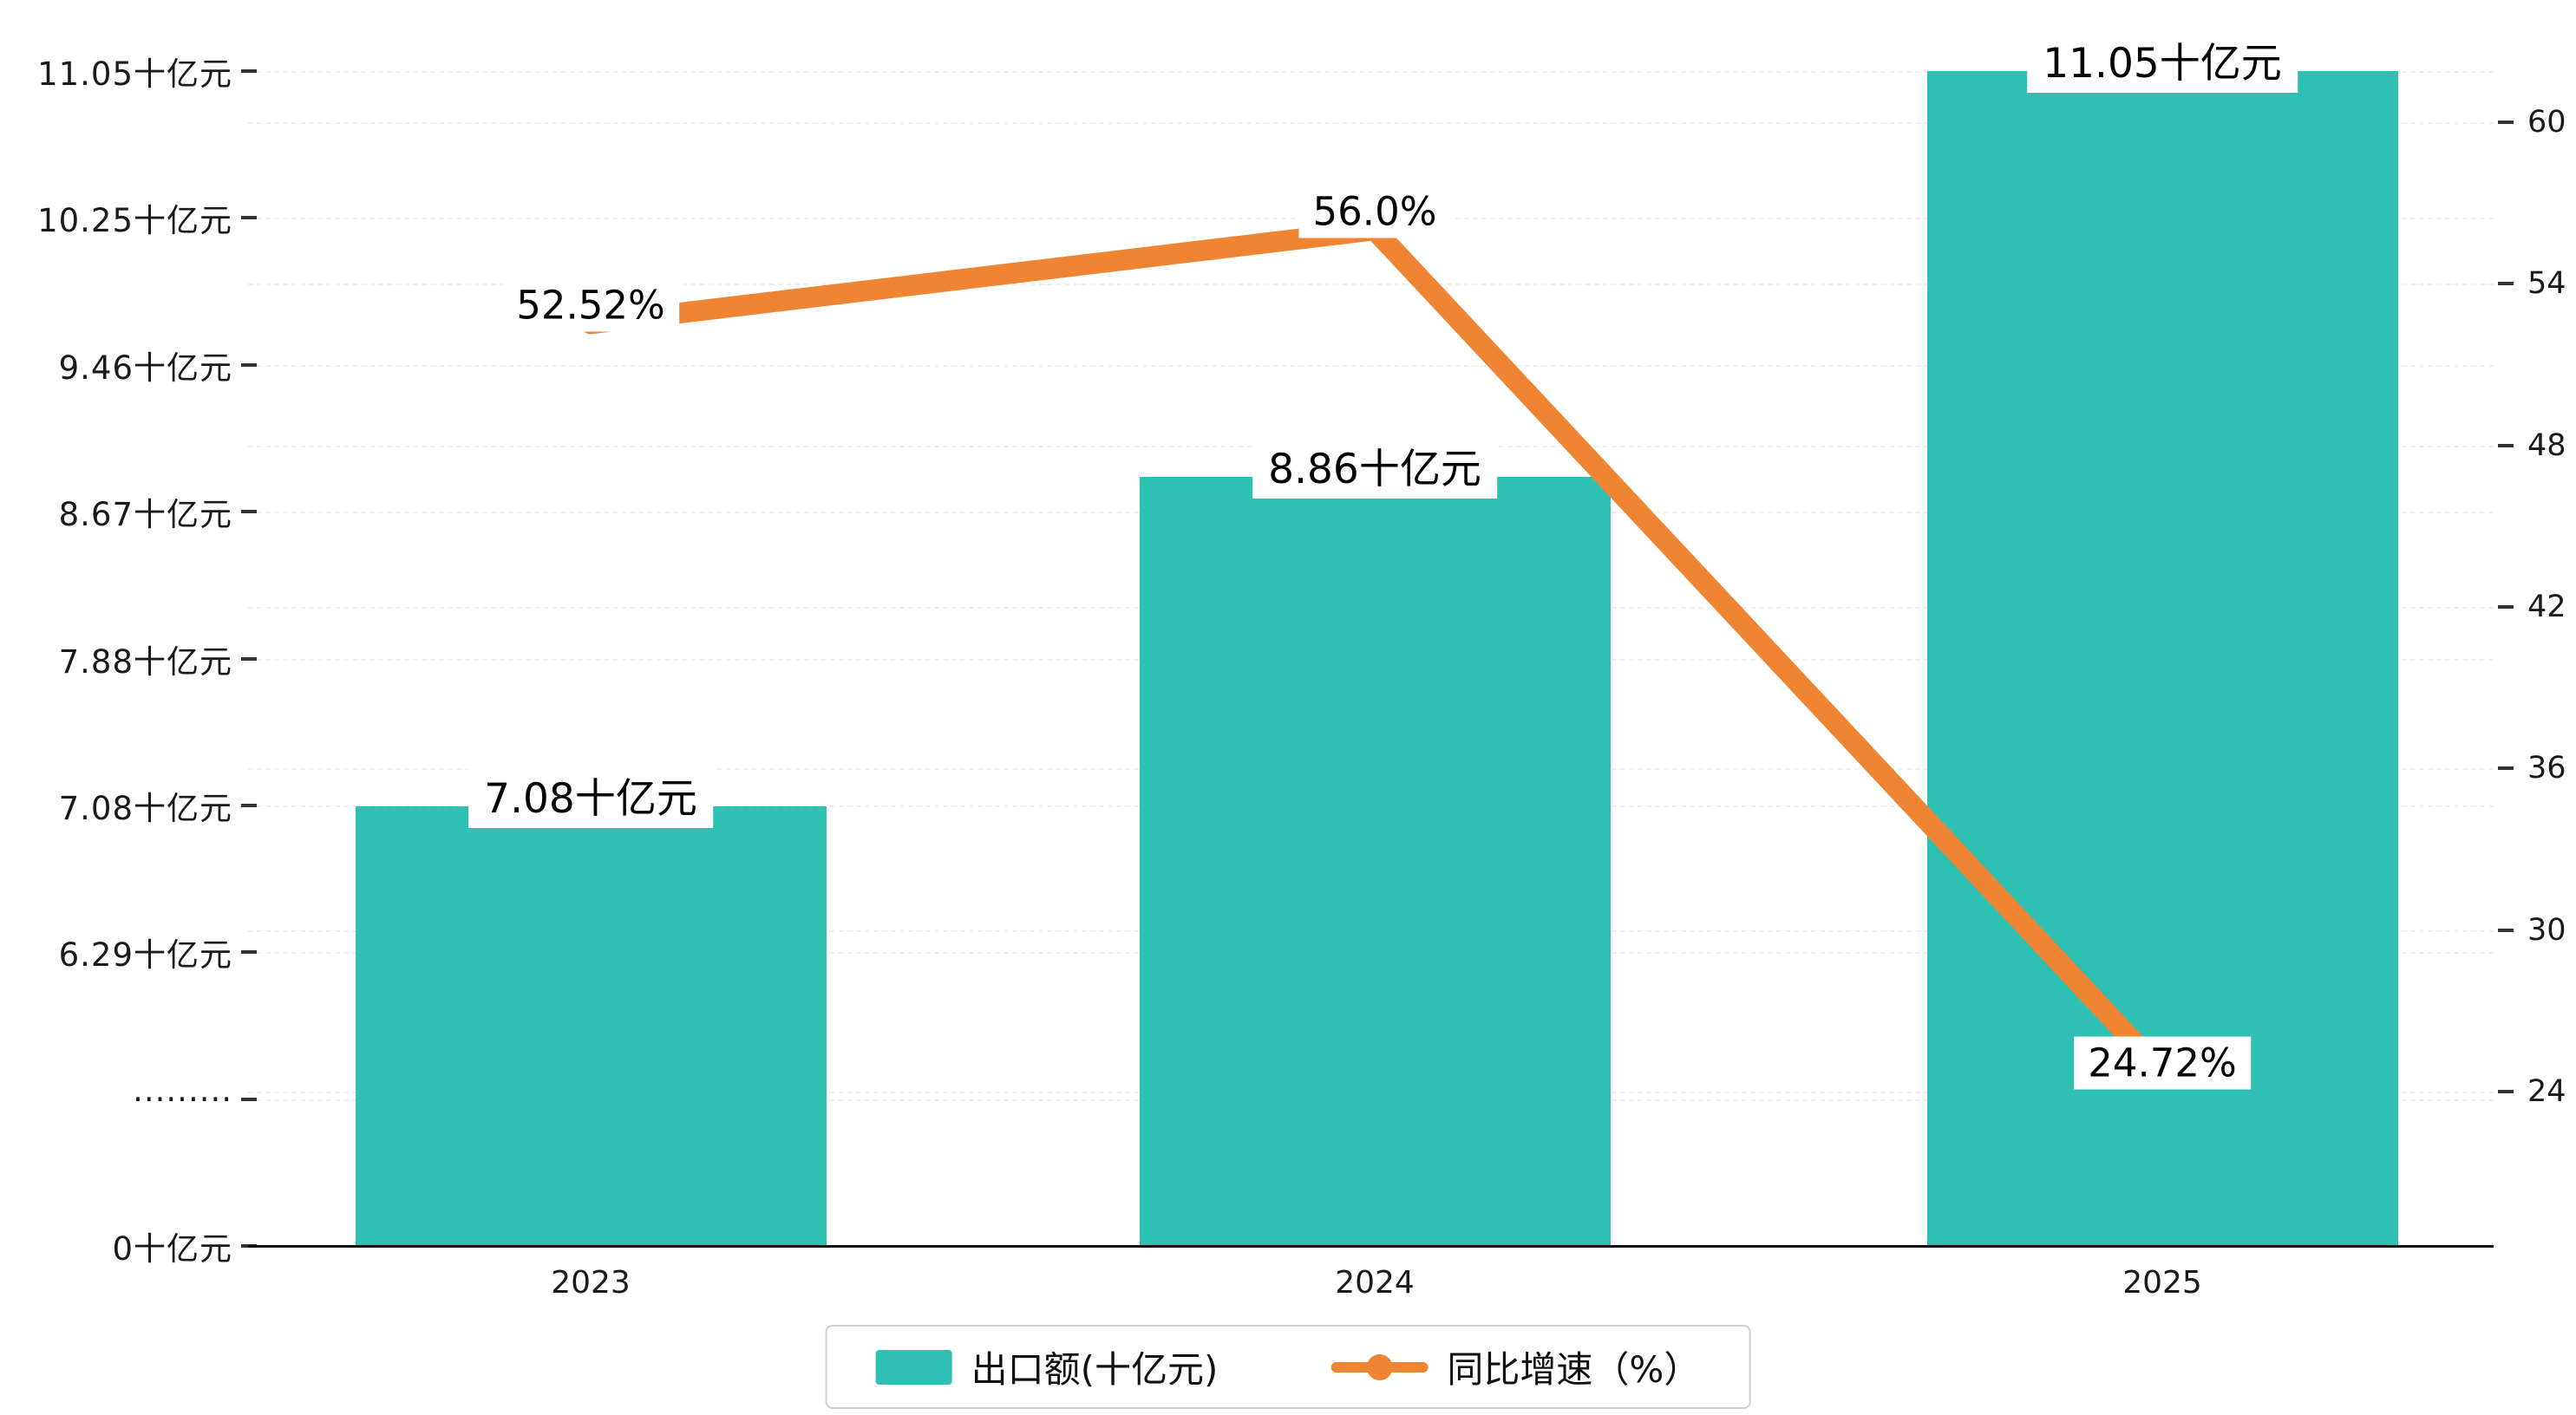 This screenshot has width=2576, height=1415. Describe the element at coordinates (182, 1099) in the screenshot. I see `left-axis-tick-label: ·········` at that location.